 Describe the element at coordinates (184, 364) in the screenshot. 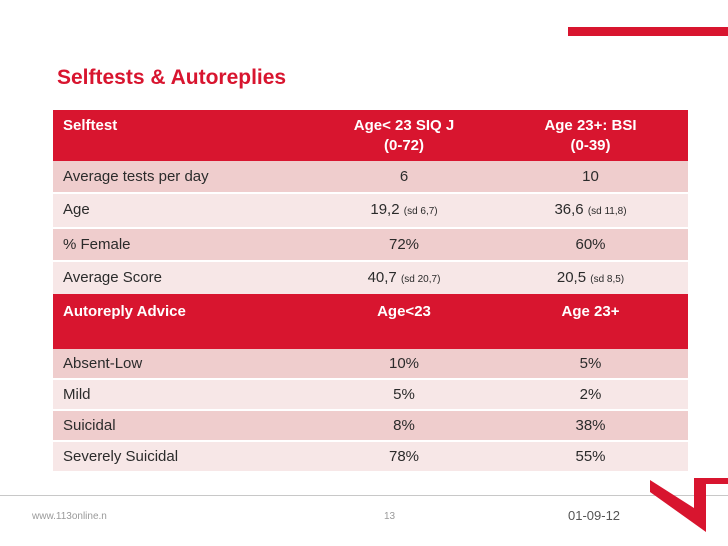

I see `row-label: Absent-Low` at that location.